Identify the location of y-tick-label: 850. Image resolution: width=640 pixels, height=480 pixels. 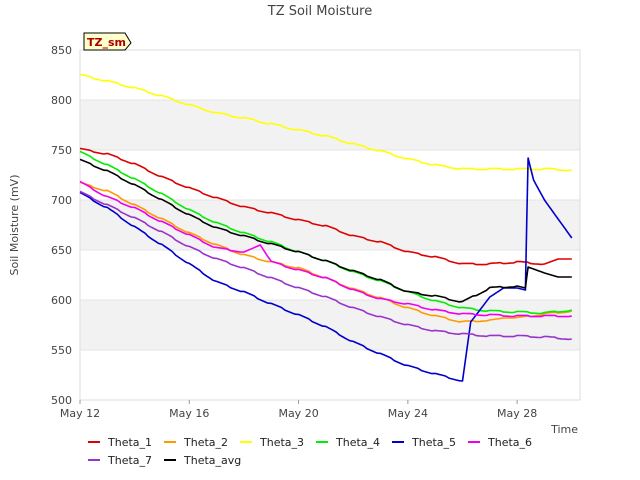
(61, 50).